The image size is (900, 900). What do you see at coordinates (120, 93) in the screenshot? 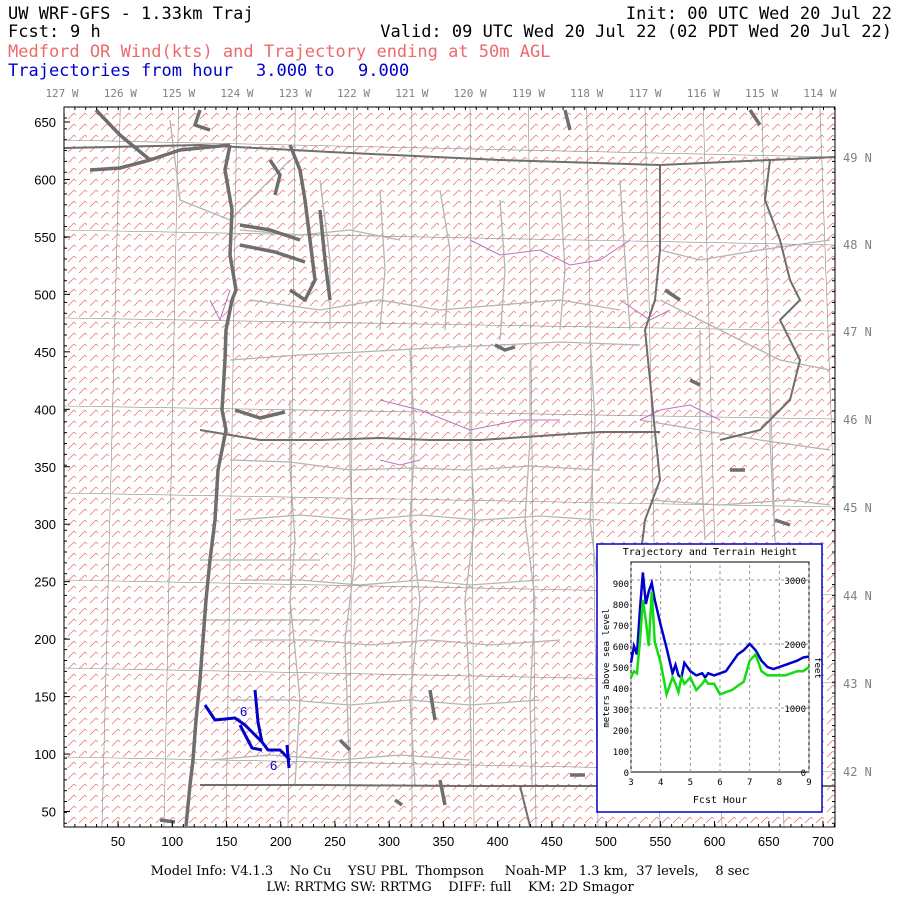
I see `lon-label: 126 W` at bounding box center [120, 93].